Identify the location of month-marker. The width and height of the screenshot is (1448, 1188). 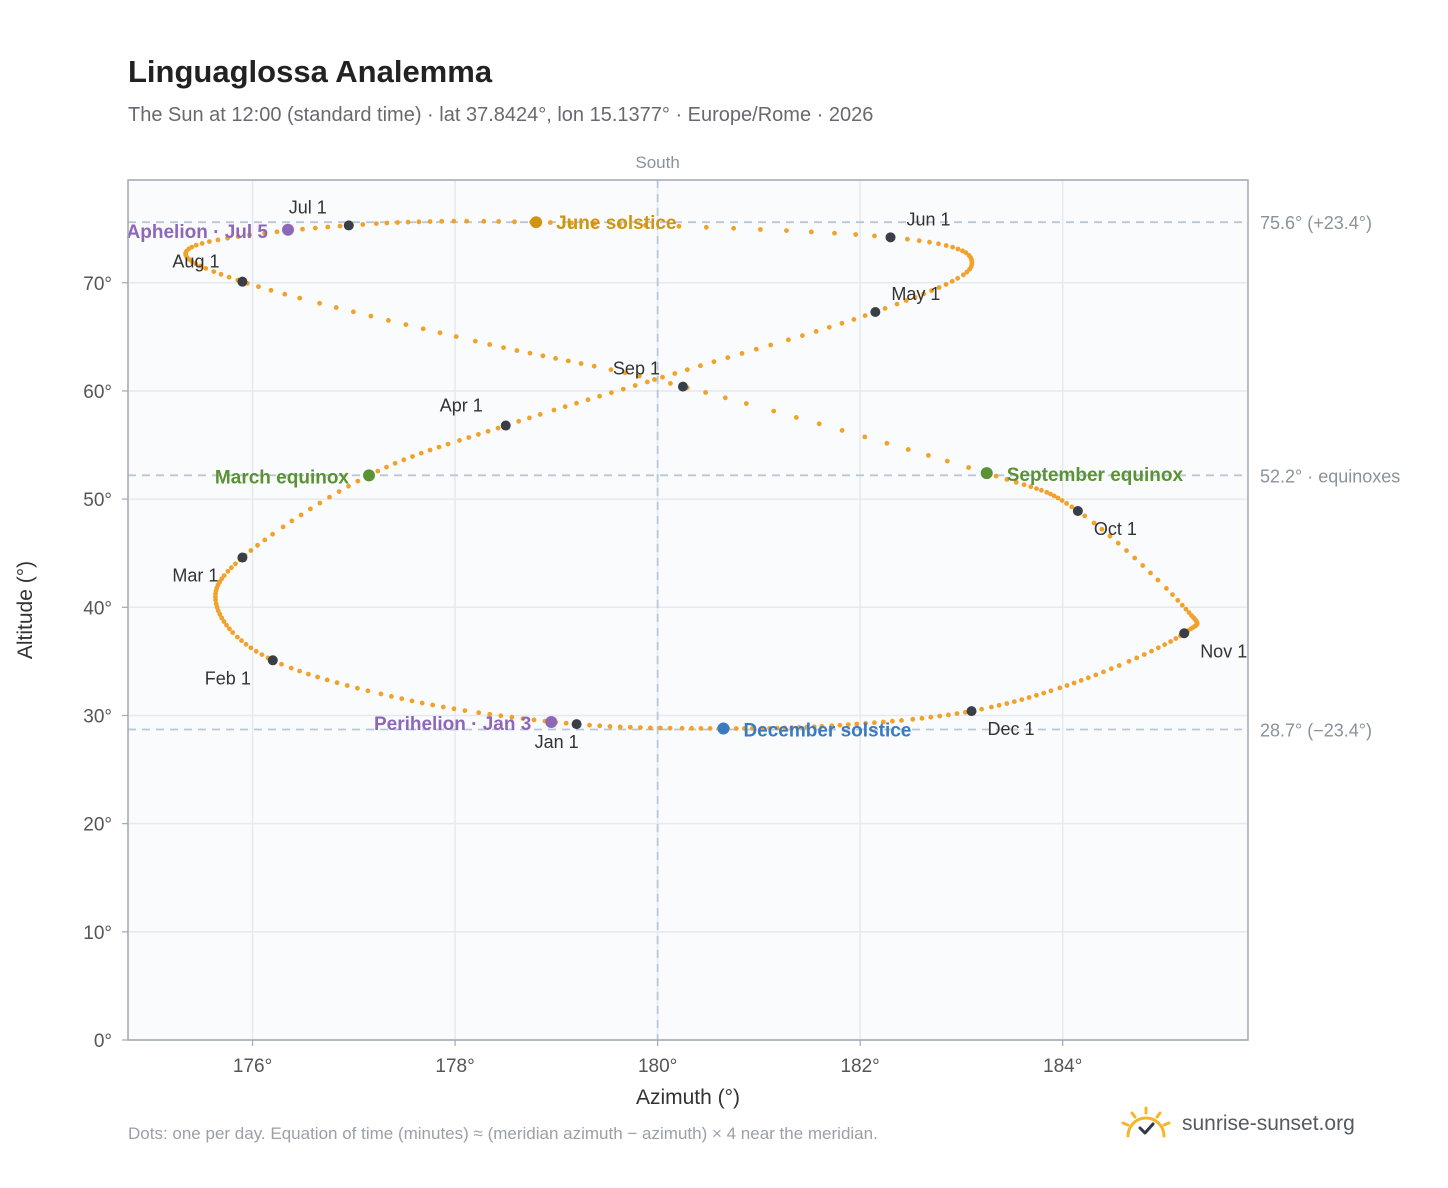
(242, 557).